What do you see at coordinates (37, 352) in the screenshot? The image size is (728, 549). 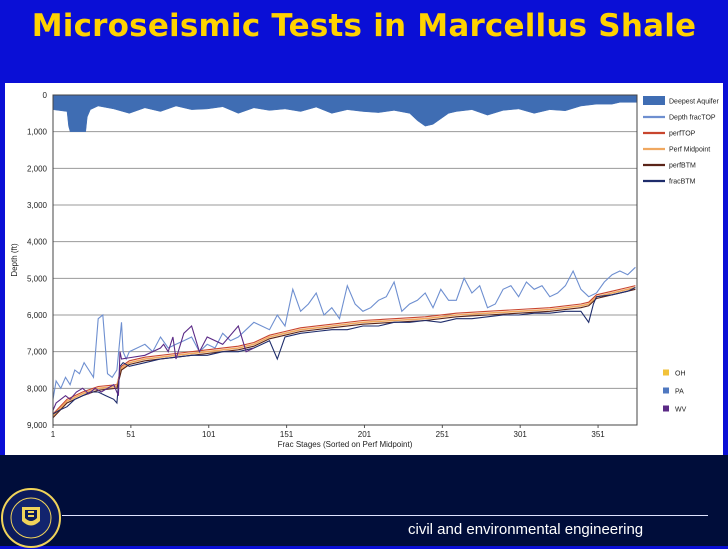 I see `y-tick-label: 7,000` at bounding box center [37, 352].